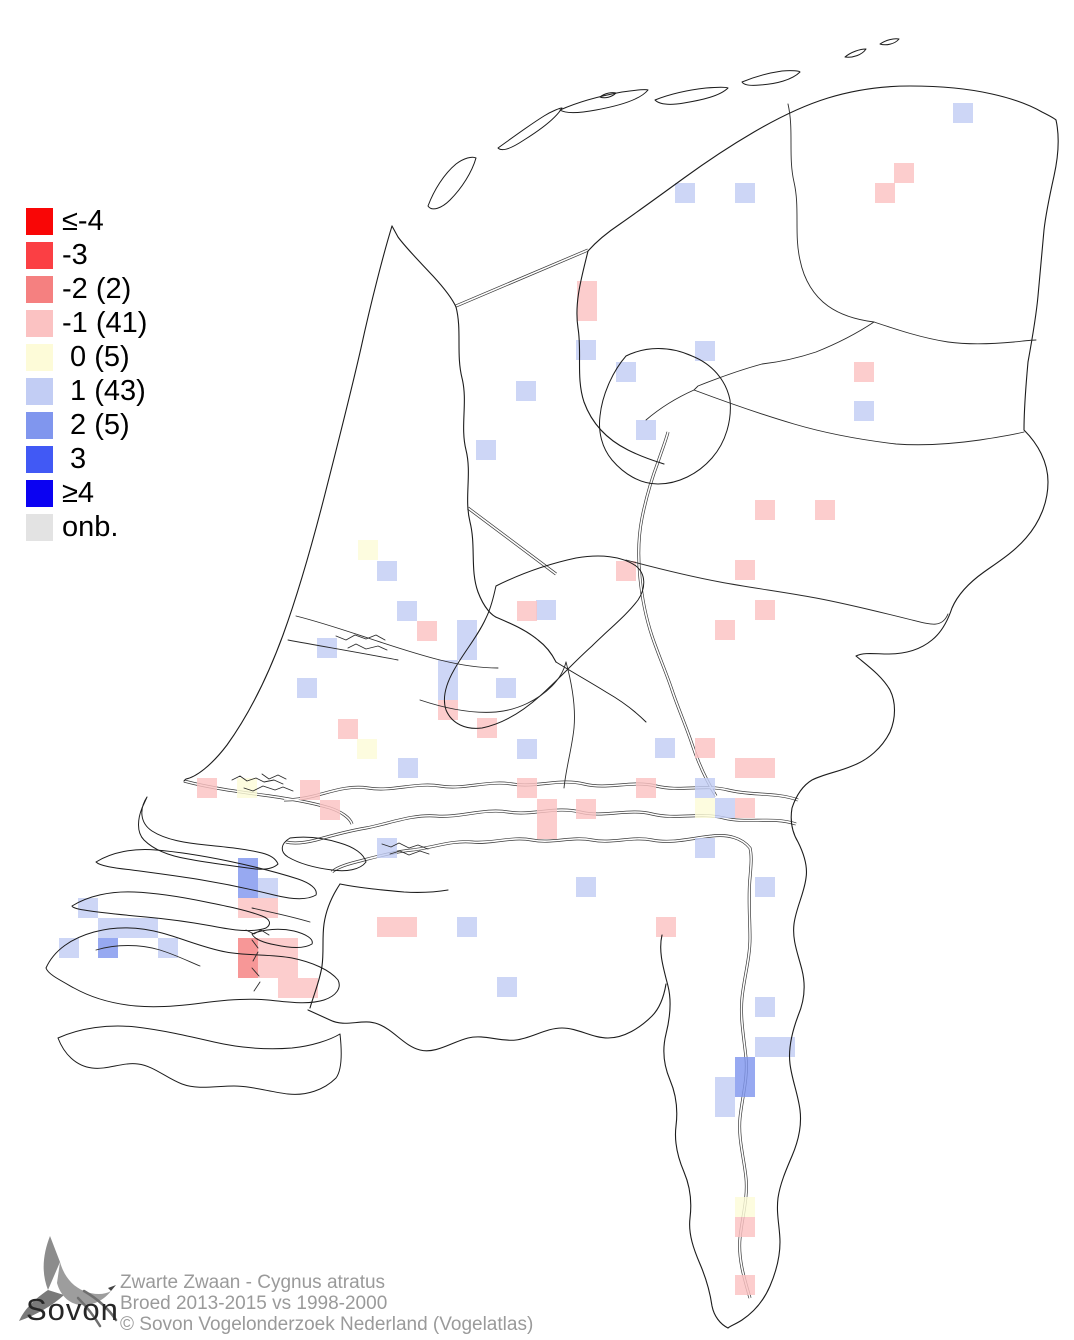 Image resolution: width=1074 pixels, height=1340 pixels. What do you see at coordinates (424, 266) in the screenshot?
I see `coast-noordholland` at bounding box center [424, 266].